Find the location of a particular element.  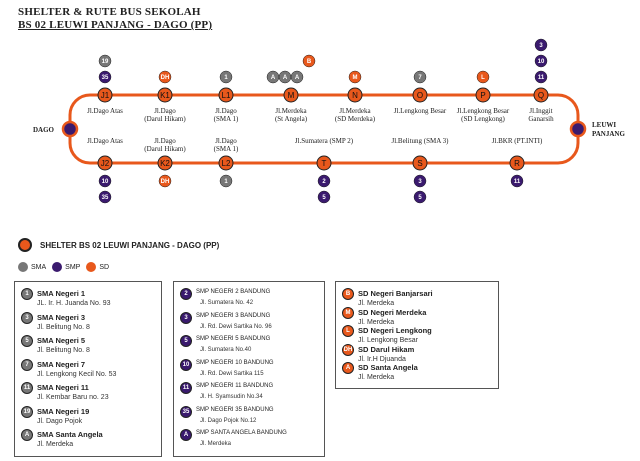

stop-code: N is located at coordinates (355, 95).